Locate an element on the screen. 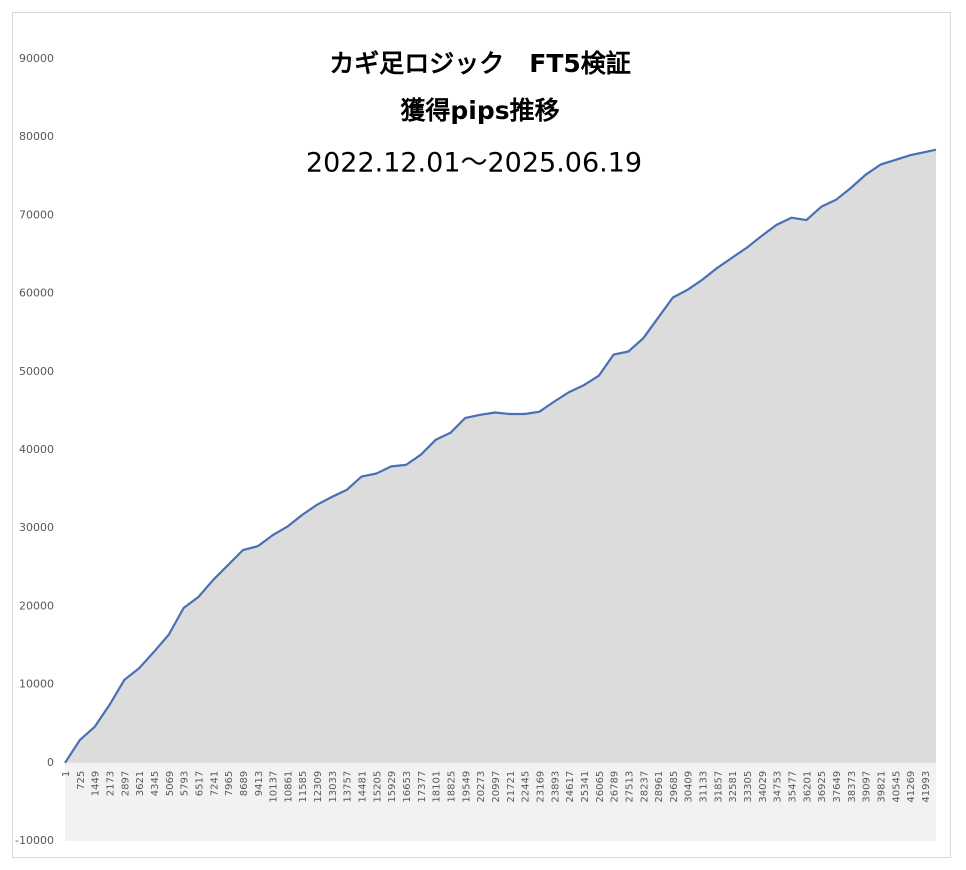 The image size is (966, 870). x-tick-label: 41993 is located at coordinates (926, 787).